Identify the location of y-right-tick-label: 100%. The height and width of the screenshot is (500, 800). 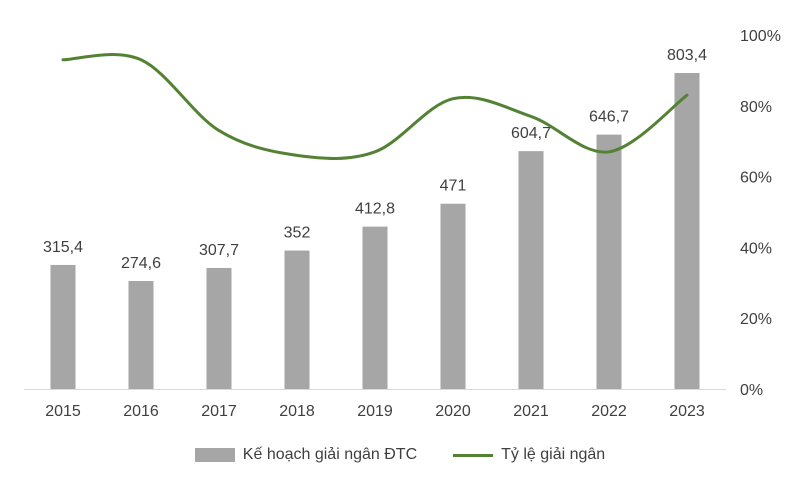
(760, 36).